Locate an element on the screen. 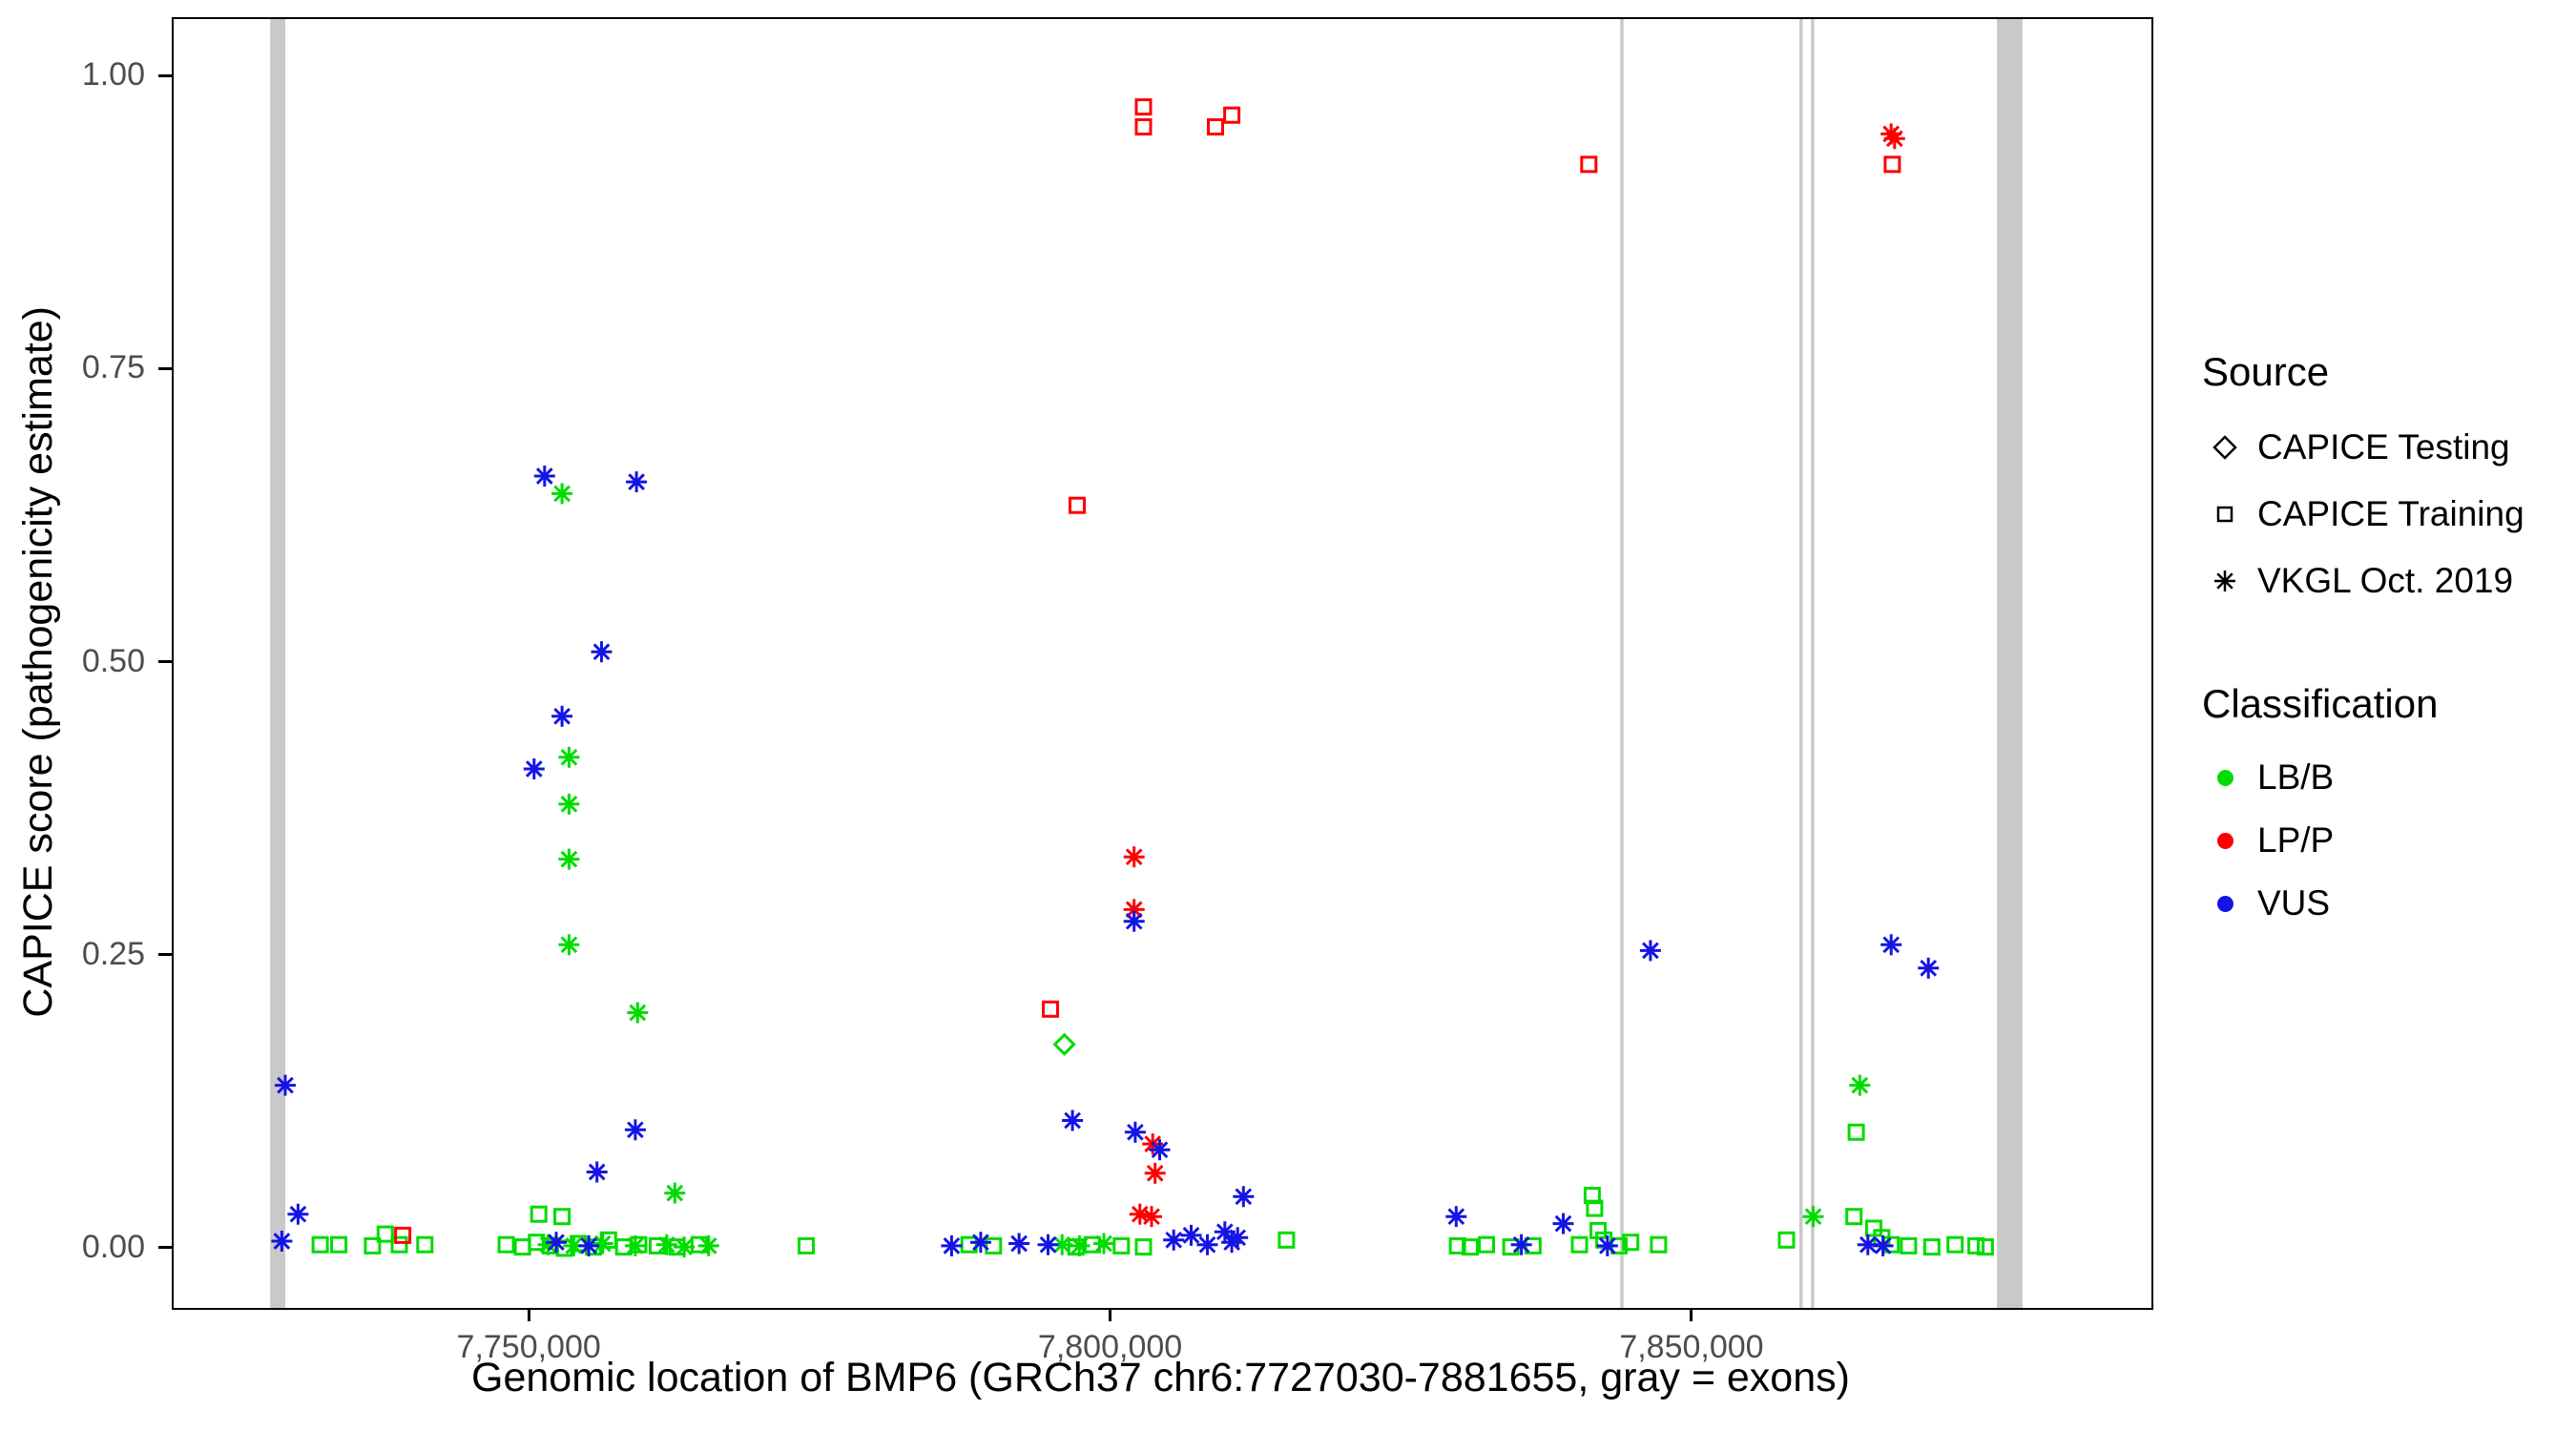  legend-label: VKGL Oct. 2019 is located at coordinates (2385, 580).